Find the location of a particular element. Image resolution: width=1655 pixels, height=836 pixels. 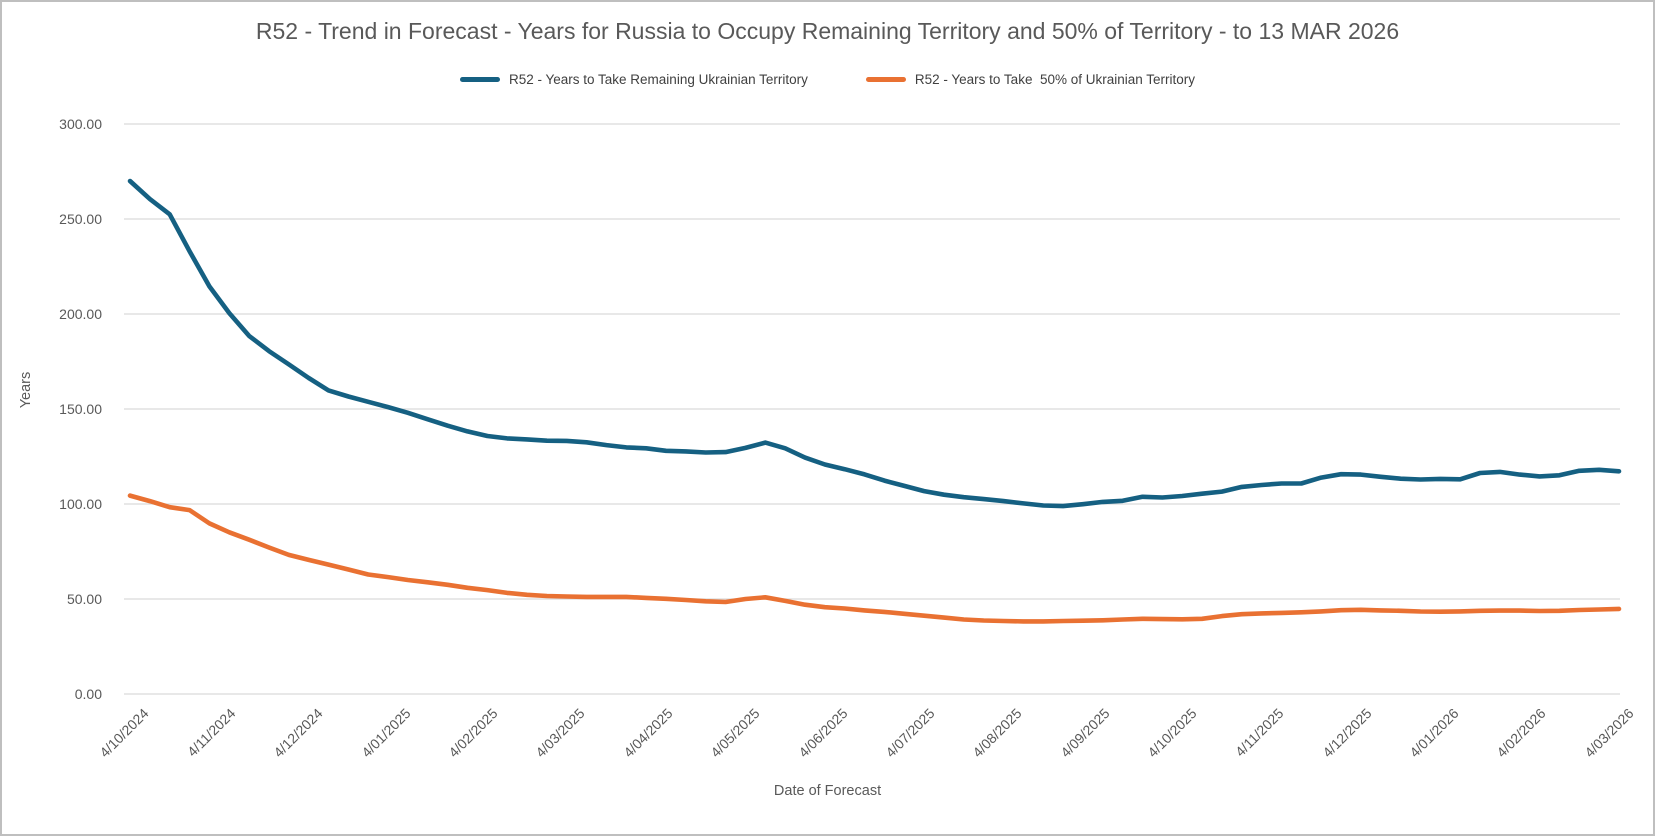

y-tick-label: 0.00 is located at coordinates (88, 694).